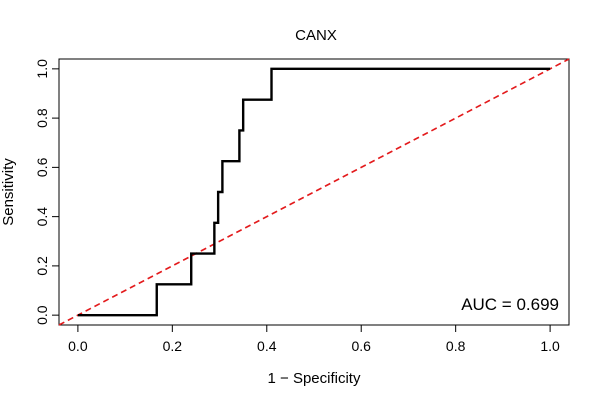  I want to click on x-tick-label: 0.0, so click(78, 346).